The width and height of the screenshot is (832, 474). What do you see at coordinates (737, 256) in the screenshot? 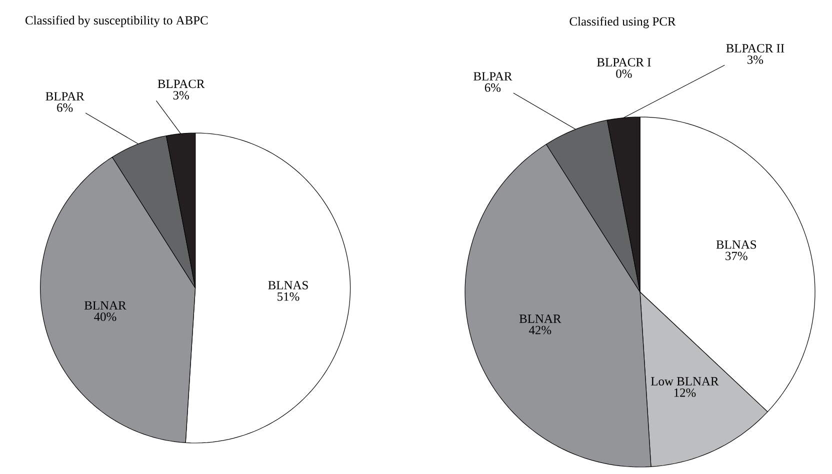
I see `data-label: 37%` at bounding box center [737, 256].